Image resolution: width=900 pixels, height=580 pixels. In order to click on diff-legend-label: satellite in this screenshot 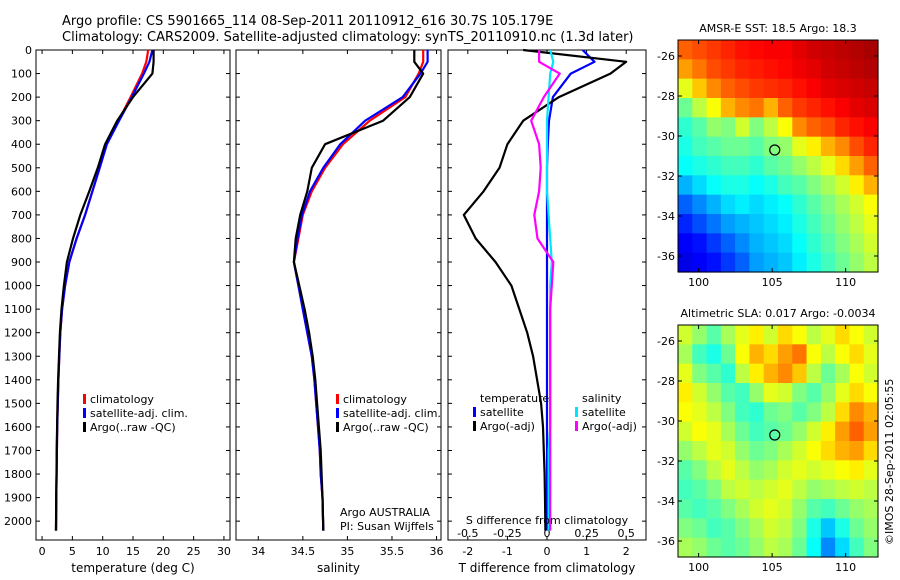, I will do `click(604, 412)`.